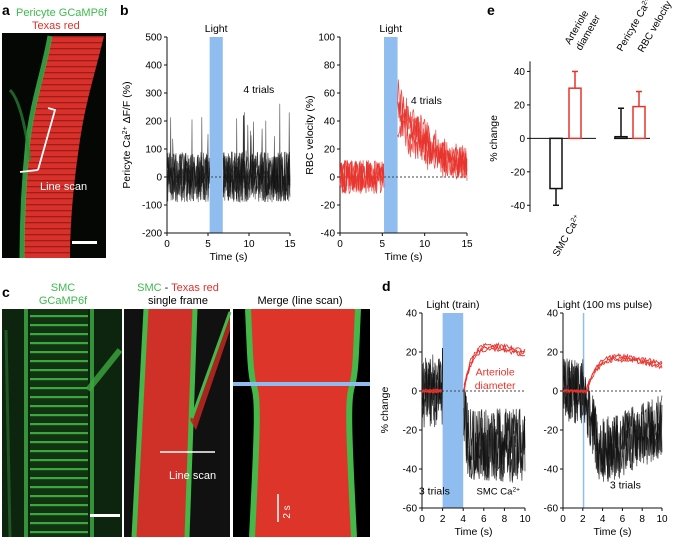 This screenshot has width=685, height=538. I want to click on y-axis-label: Pericyte Ca2+ ΔF/F (%), so click(127, 134).